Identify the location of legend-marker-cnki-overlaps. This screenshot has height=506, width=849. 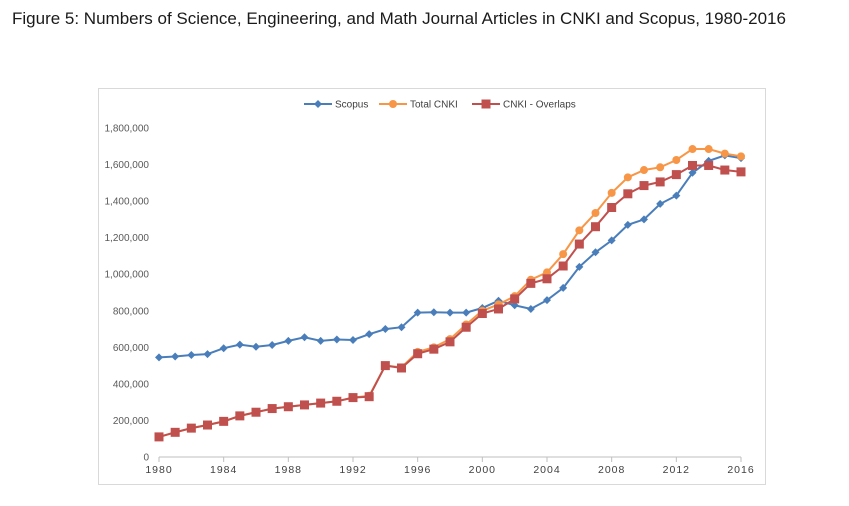
(486, 104).